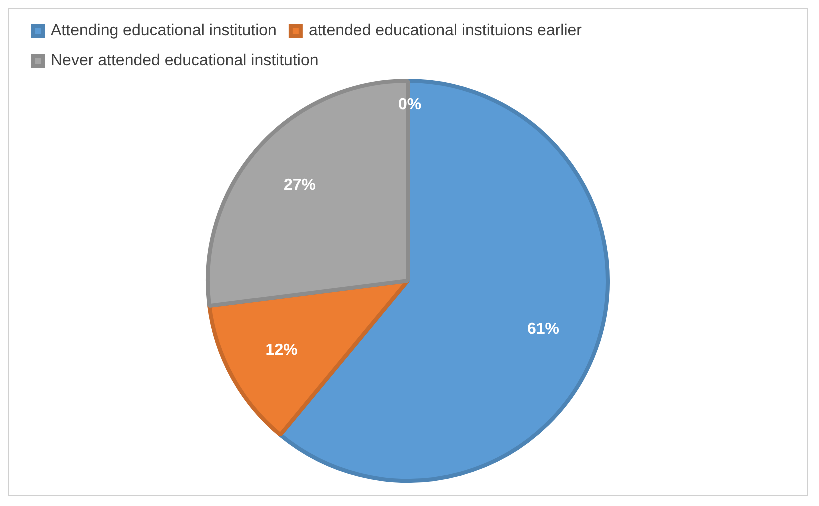  I want to click on data-label: 61%, so click(543, 329).